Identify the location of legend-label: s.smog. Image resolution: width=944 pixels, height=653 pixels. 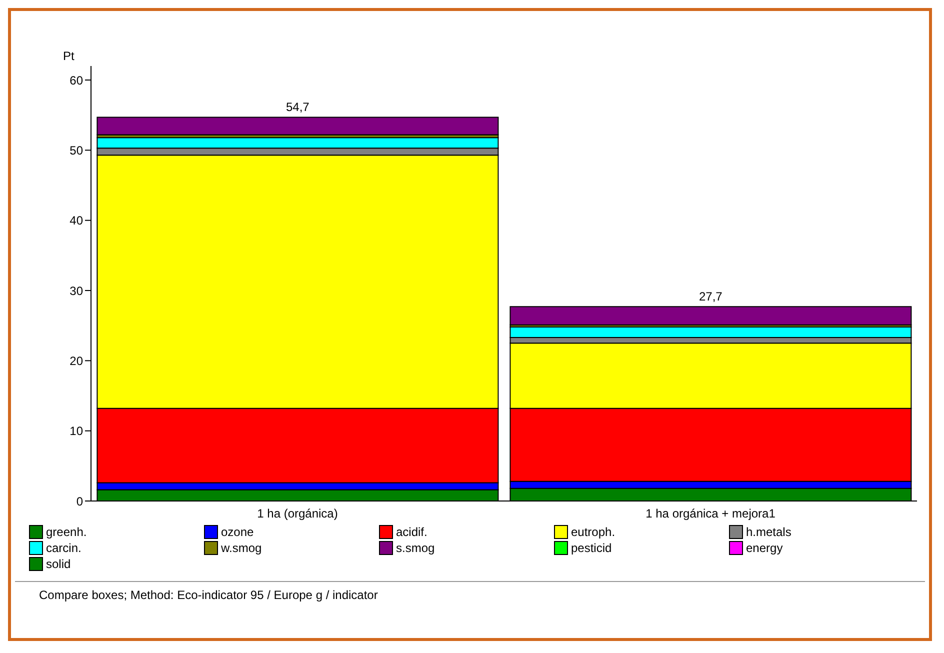
(415, 548).